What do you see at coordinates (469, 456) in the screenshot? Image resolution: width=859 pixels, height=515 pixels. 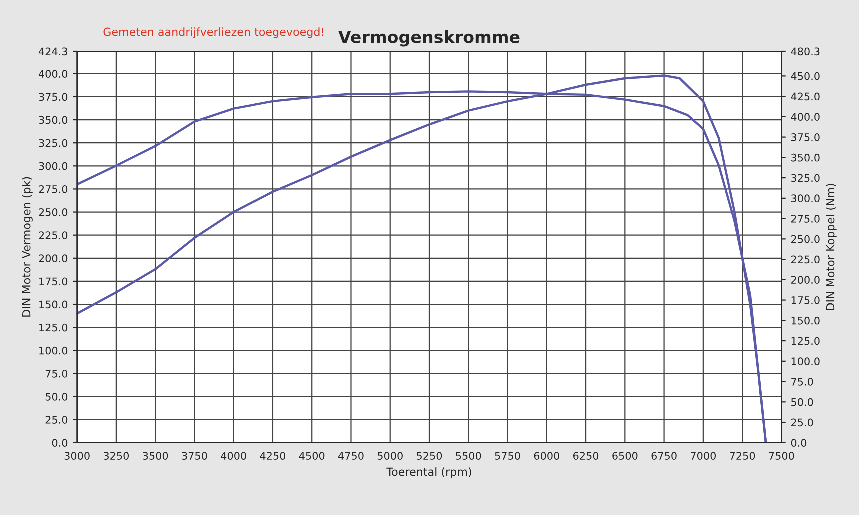 I see `x-tick-label: 5500` at bounding box center [469, 456].